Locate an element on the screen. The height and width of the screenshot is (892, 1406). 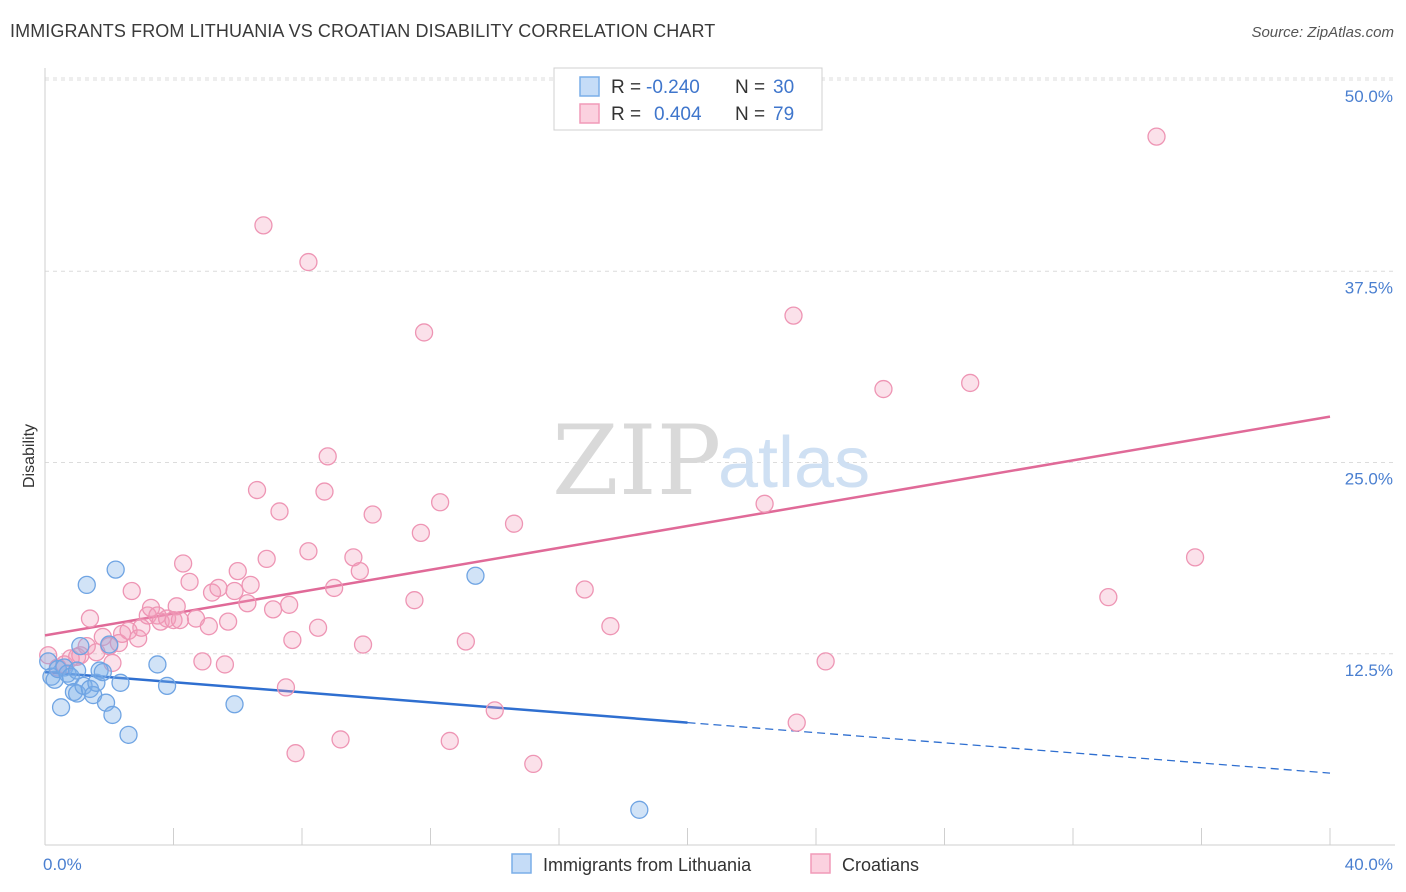
y-tick-label: 25.0% is located at coordinates (1369, 479).